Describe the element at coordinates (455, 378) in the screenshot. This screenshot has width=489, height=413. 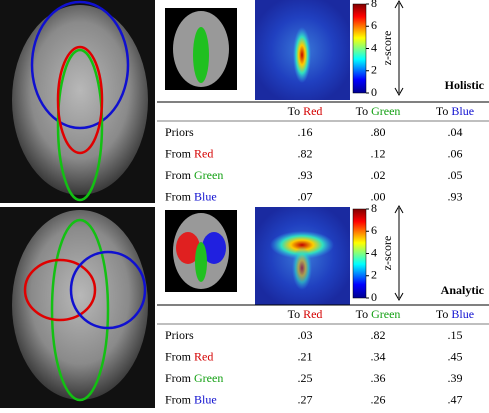
I see `cell: .39` at that location.